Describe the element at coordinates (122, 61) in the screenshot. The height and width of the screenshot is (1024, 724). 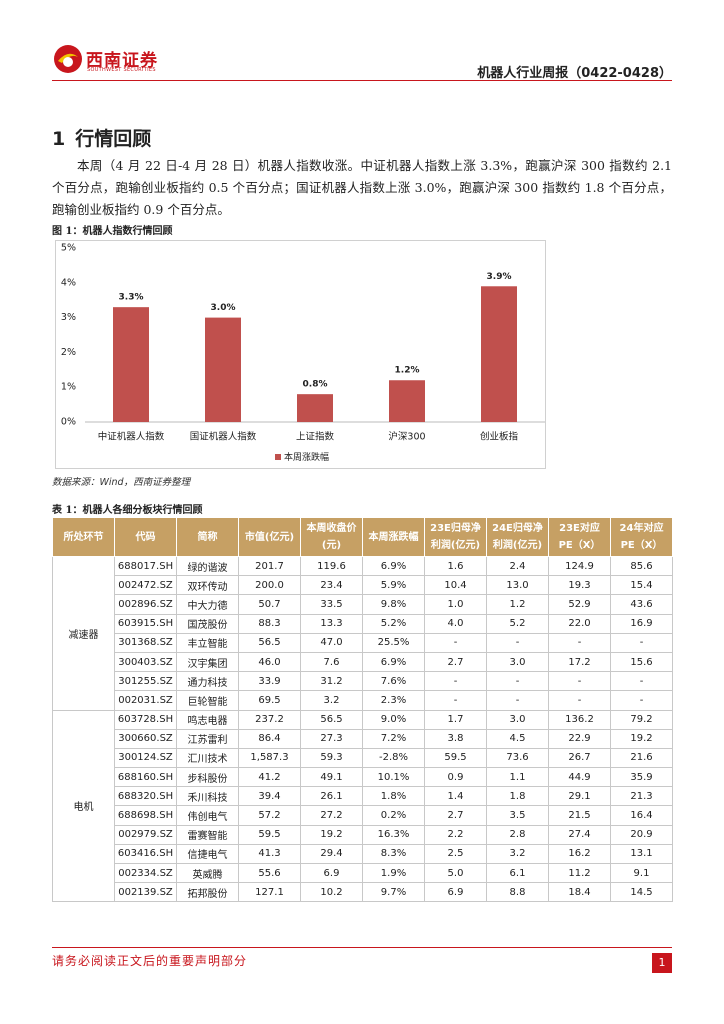
I see `logo-text: 西南证券` at that location.